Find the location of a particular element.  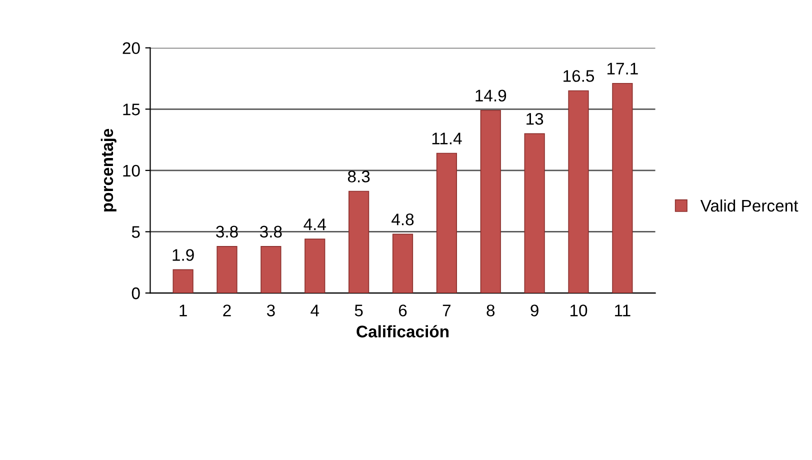

y-tick-label: 5 is located at coordinates (136, 232).